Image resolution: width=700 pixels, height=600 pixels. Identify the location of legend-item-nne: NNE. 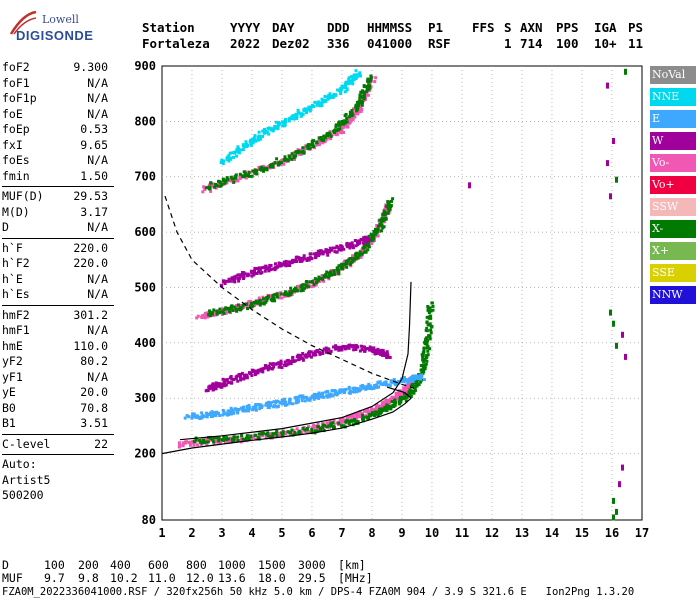
(673, 97).